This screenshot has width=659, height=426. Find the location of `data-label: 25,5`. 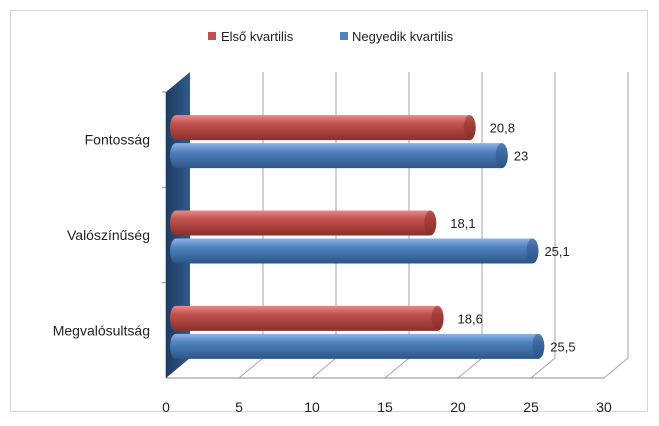

data-label: 25,5 is located at coordinates (562, 346).